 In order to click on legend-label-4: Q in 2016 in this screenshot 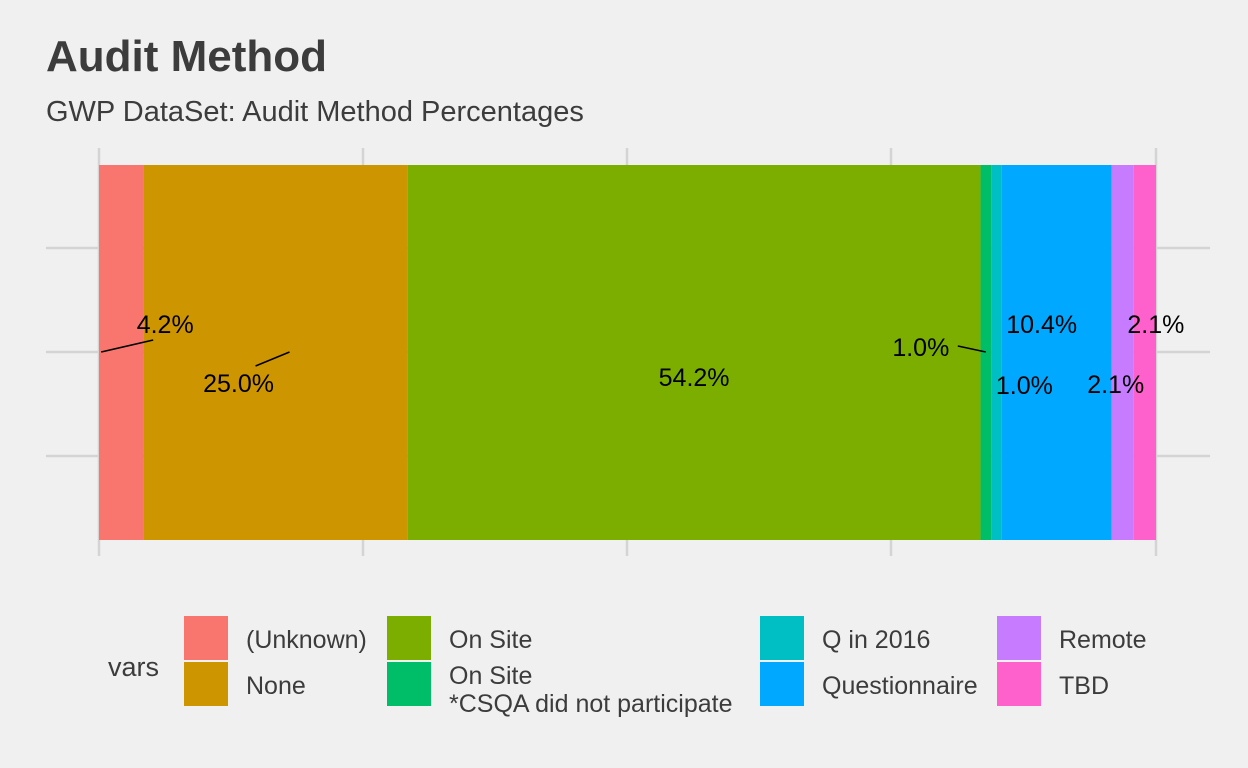, I will do `click(876, 640)`.